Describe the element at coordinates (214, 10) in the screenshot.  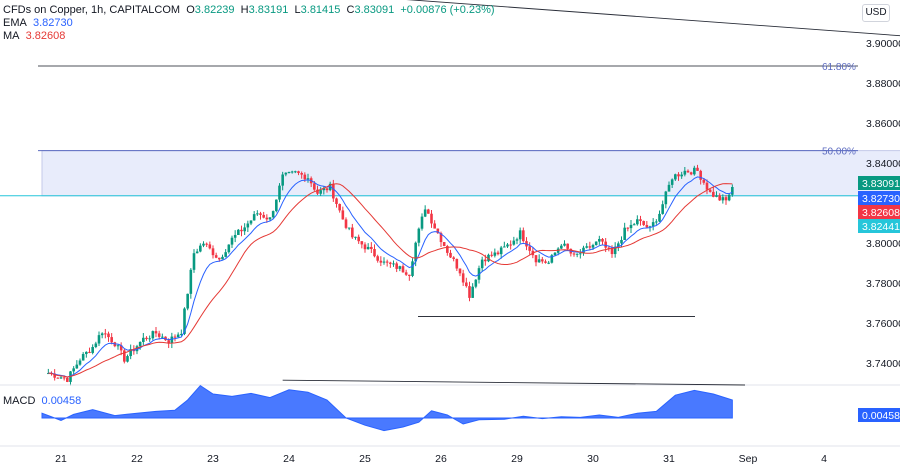
I see `open-value: 3.82239` at that location.